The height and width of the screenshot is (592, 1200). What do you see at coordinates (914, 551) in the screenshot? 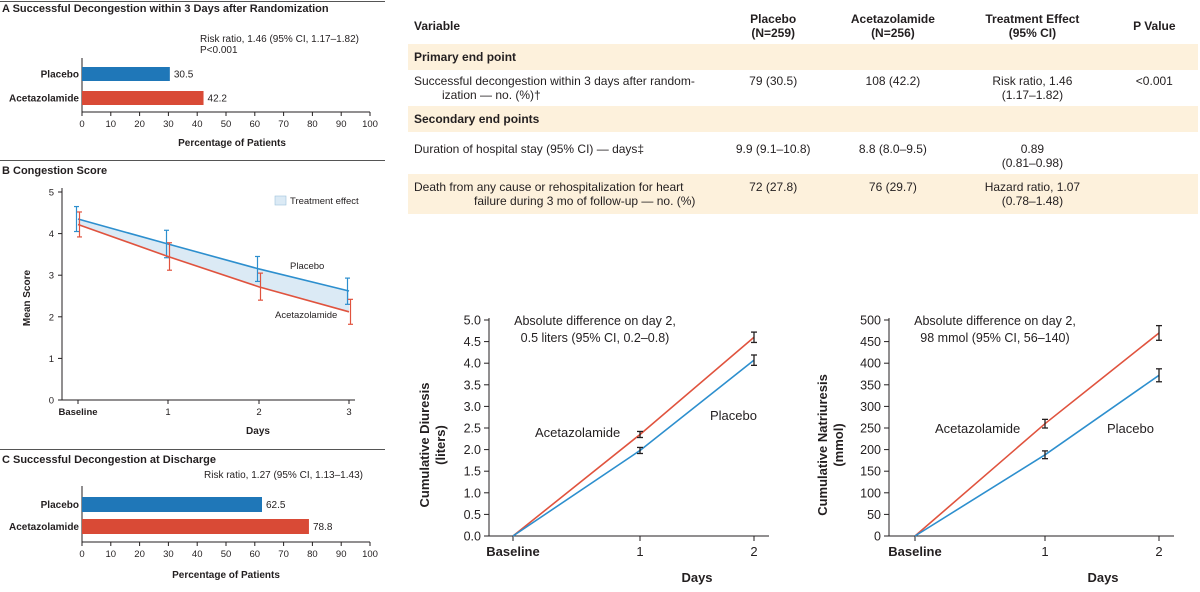
I see `natriuresis-x-tick-label: Baseline` at bounding box center [914, 551].